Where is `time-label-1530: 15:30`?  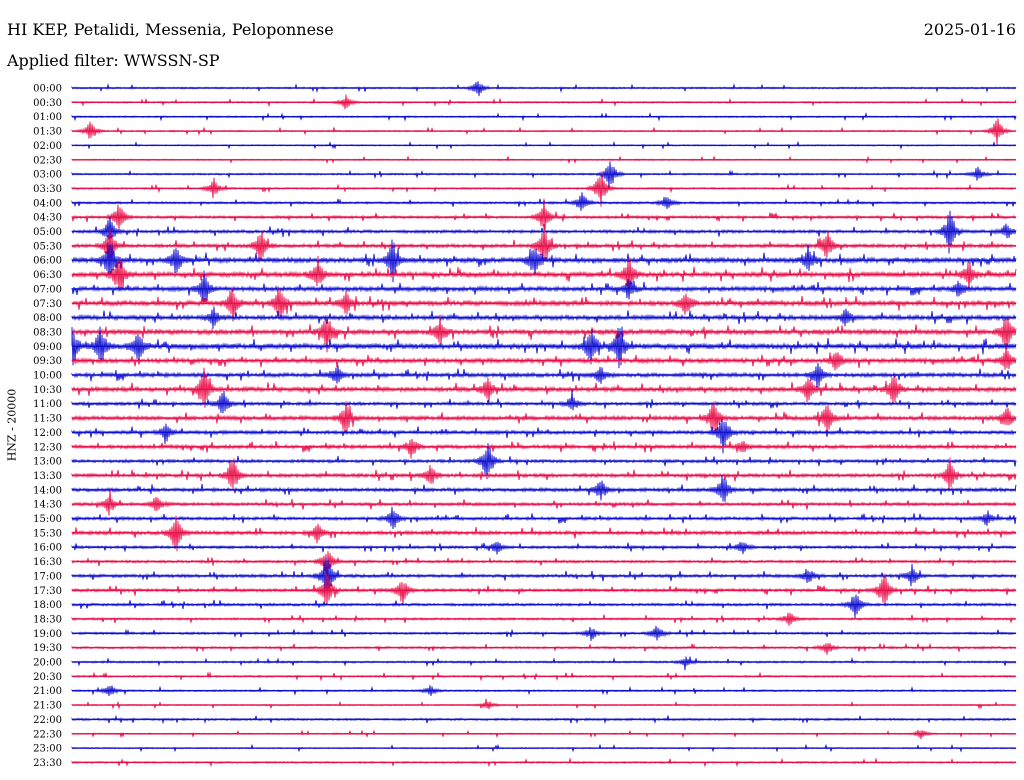 time-label-1530: 15:30 is located at coordinates (47, 533).